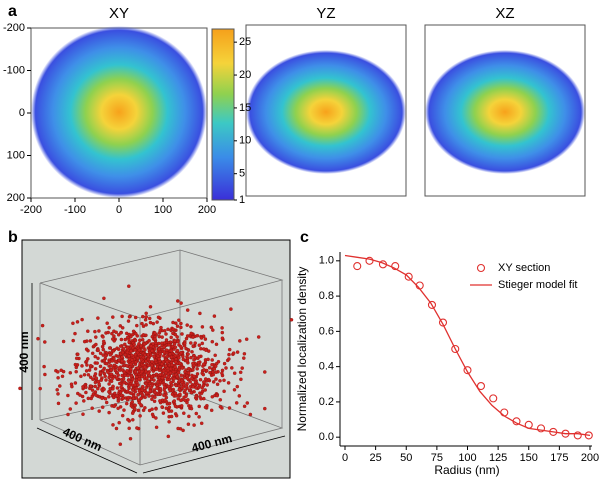 Image resolution: width=602 pixels, height=482 pixels. What do you see at coordinates (119, 13) in the screenshot?
I see `map-title: XY` at bounding box center [119, 13].